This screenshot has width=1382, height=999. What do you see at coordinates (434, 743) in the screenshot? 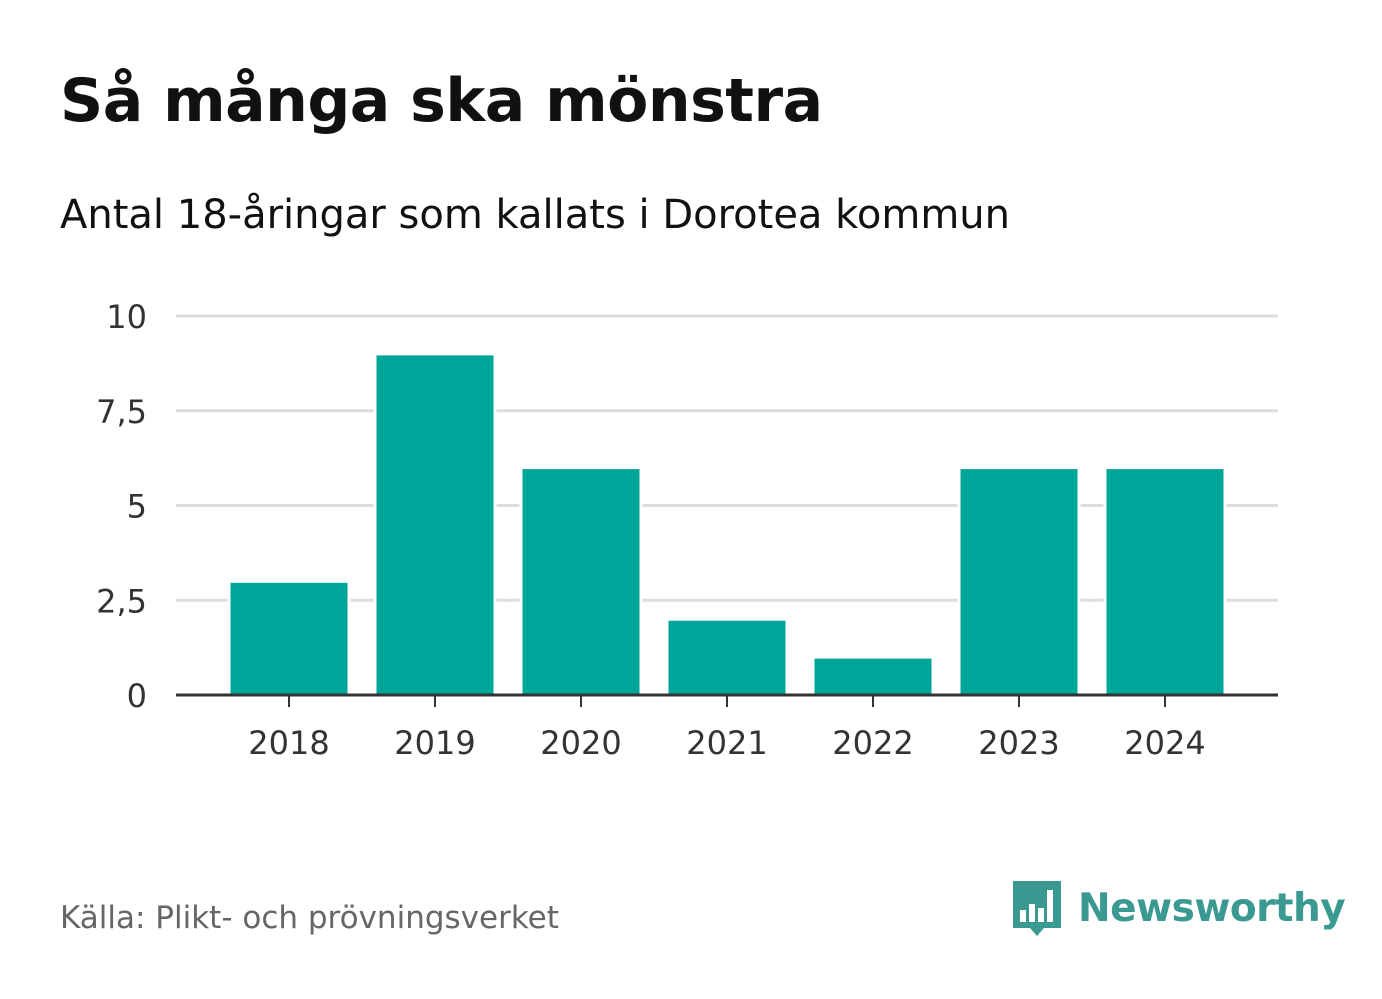
I see `x-tick-label: 2019` at bounding box center [434, 743].